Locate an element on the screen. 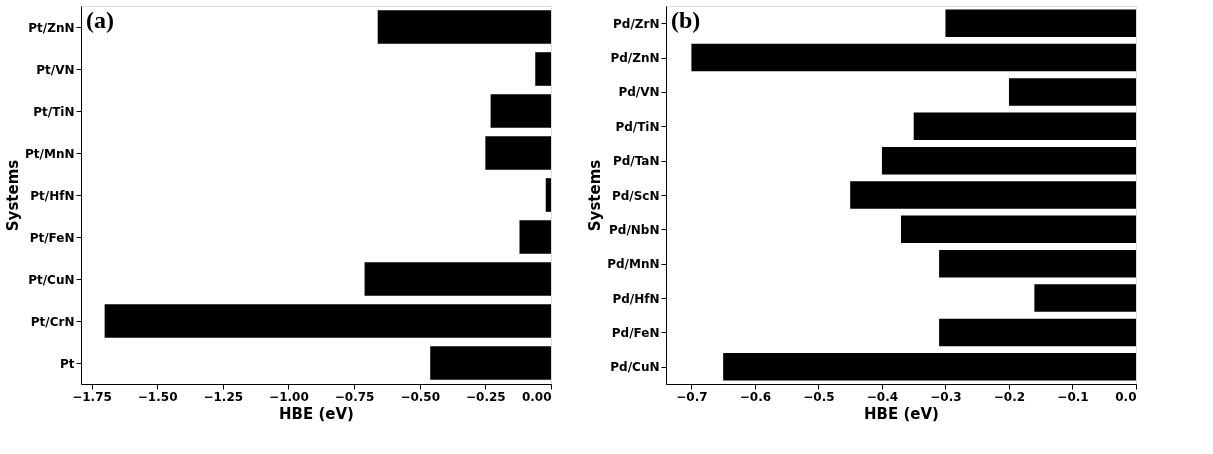 This screenshot has width=1213, height=454. x-tick-label: −0.1 is located at coordinates (1073, 396).